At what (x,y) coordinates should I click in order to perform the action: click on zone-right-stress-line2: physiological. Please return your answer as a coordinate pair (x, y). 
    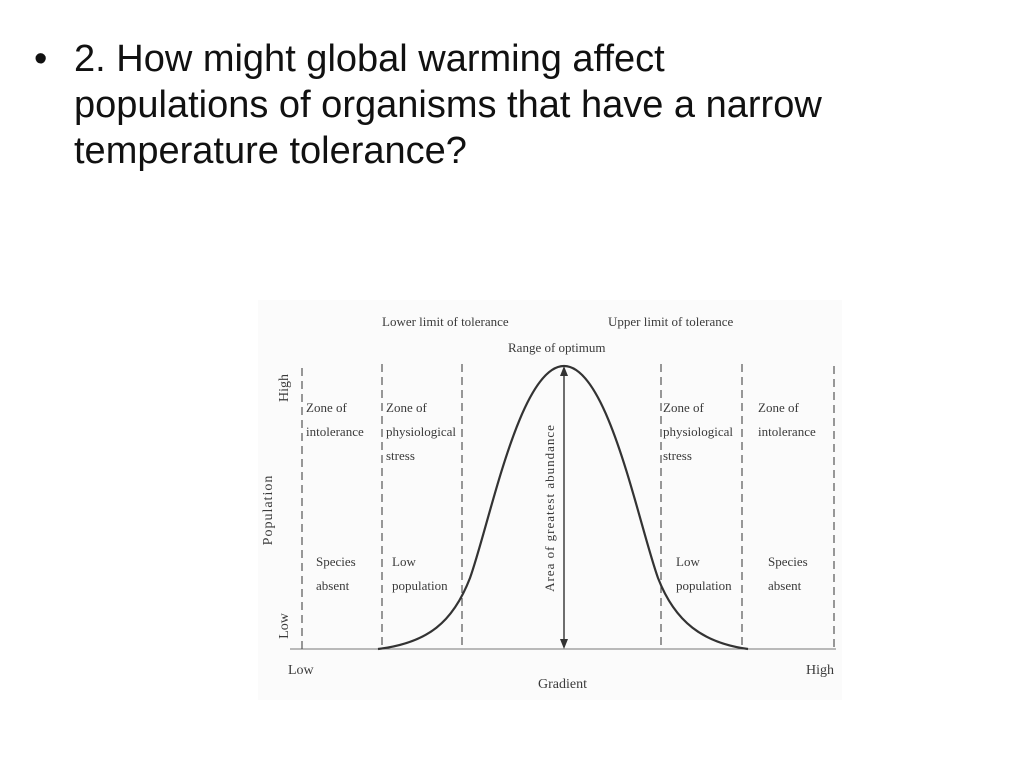
    Looking at the image, I should click on (698, 431).